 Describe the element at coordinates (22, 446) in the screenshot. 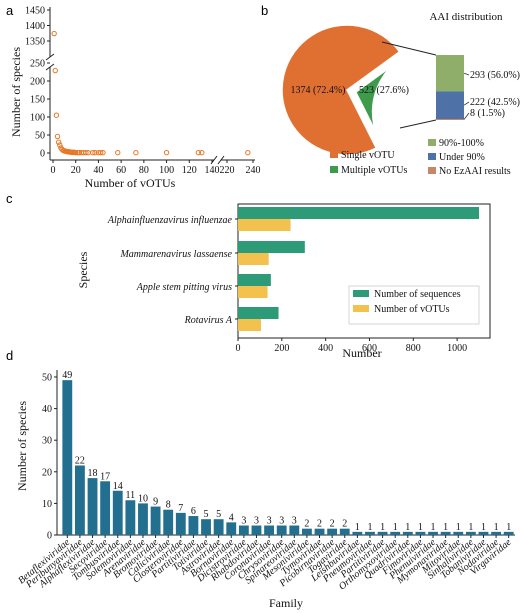

I see `d-ylabel: Number of species` at that location.